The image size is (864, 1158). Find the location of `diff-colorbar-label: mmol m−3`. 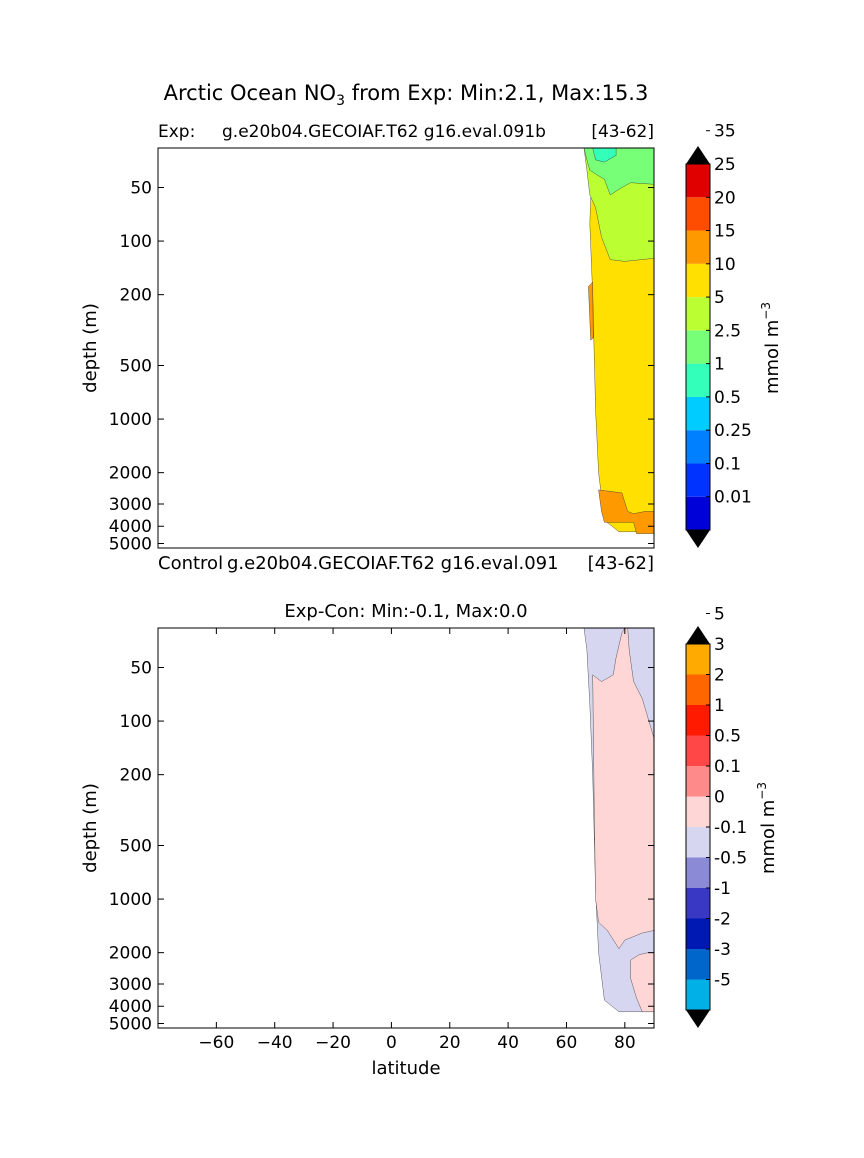

diff-colorbar-label: mmol m−3 is located at coordinates (767, 828).